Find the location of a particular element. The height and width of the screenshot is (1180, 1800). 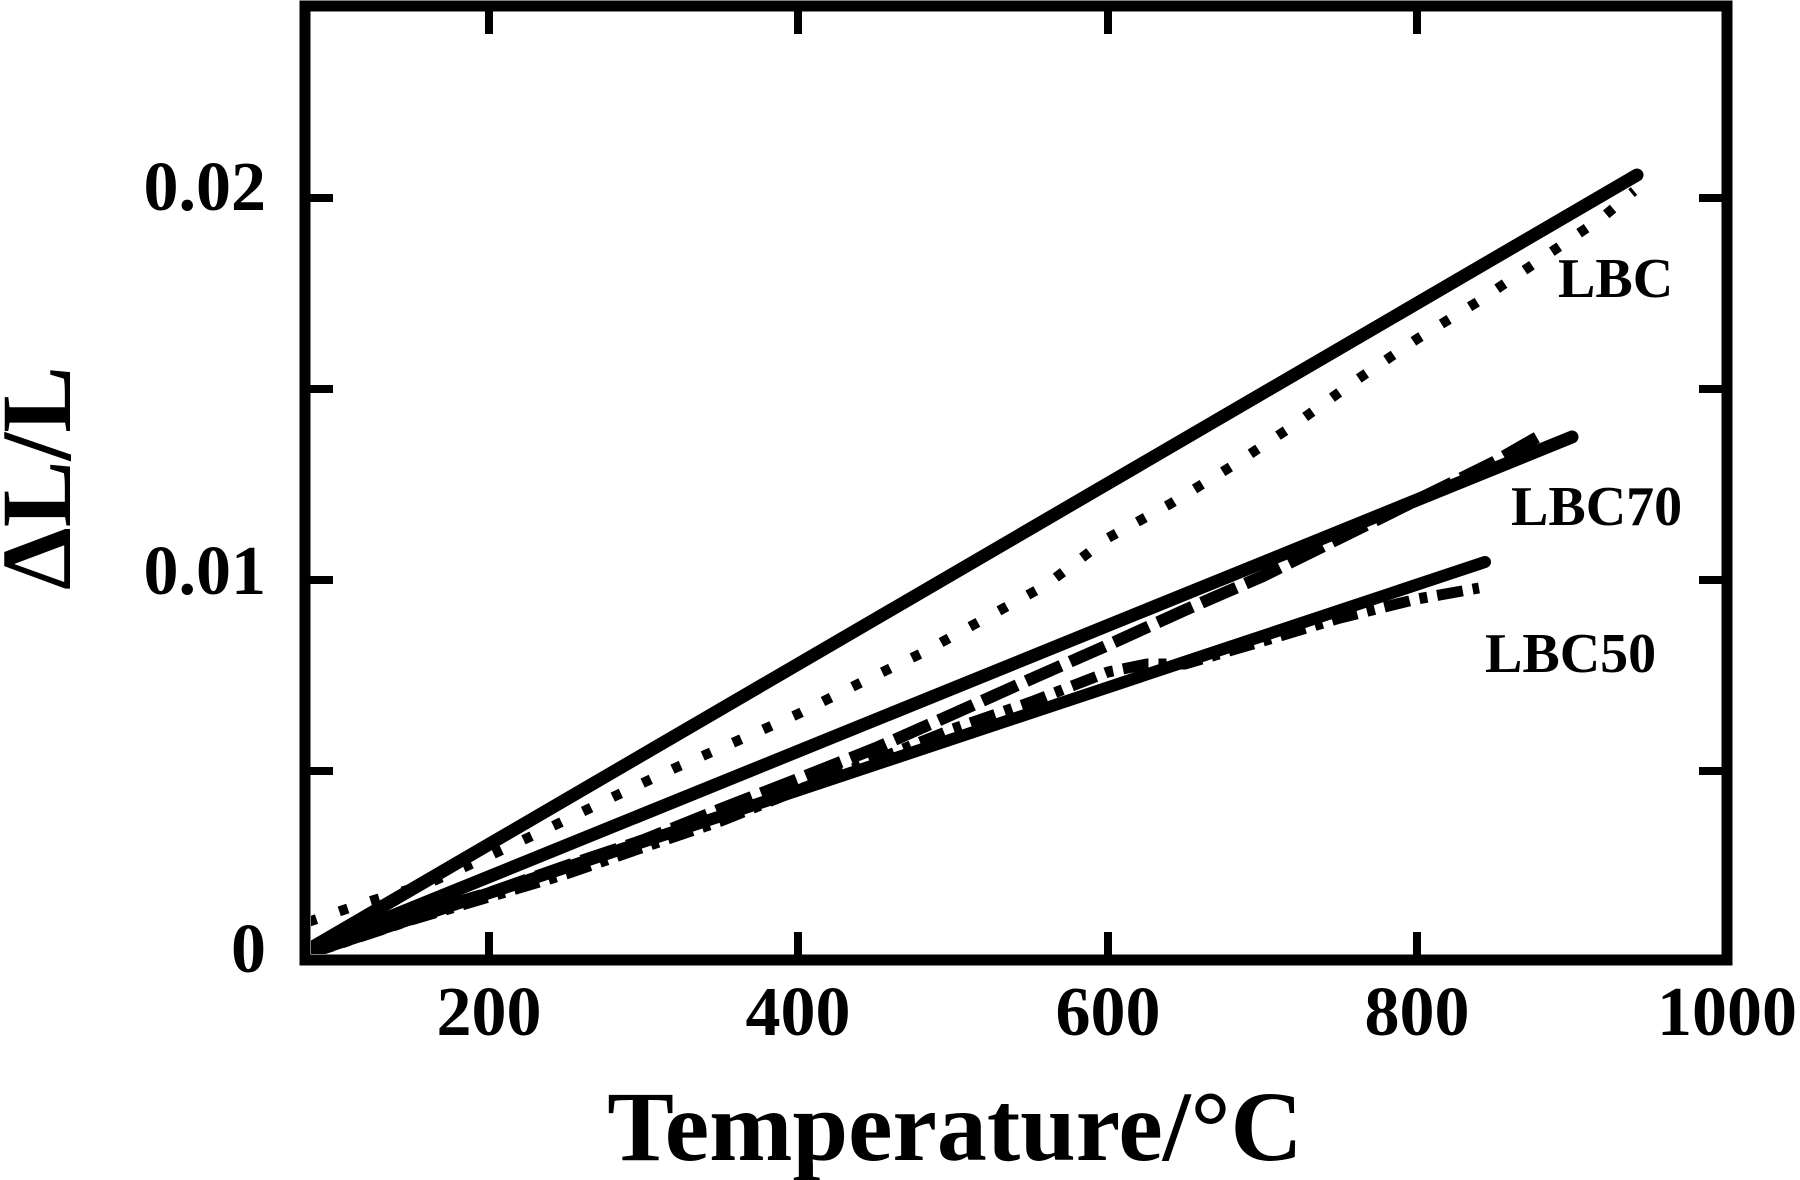

y-tick-labels: 0 0.01 0.02 is located at coordinates (205, 568).